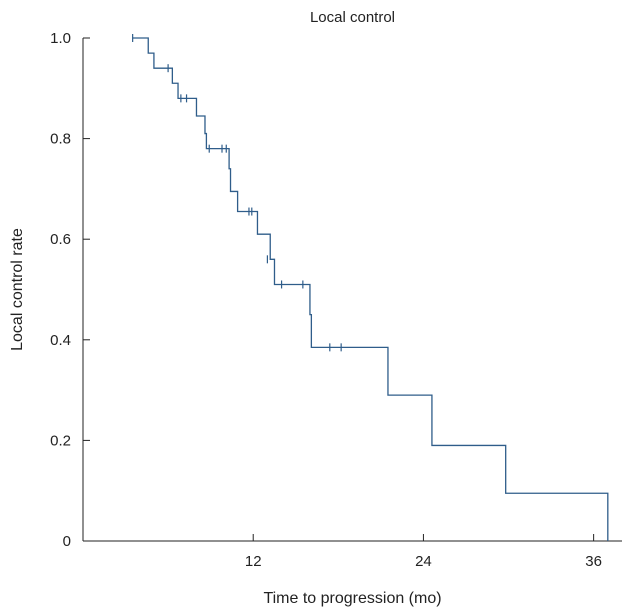 Image resolution: width=633 pixels, height=611 pixels. I want to click on x-tick-label: 24, so click(423, 561).